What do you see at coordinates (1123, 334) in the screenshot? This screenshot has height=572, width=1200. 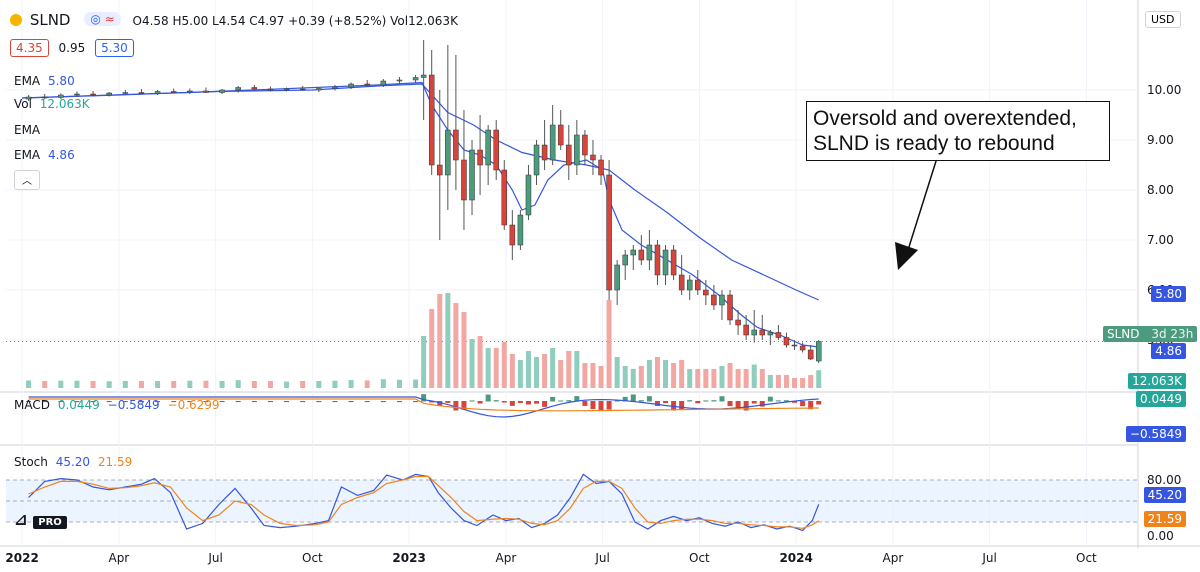 I see `symbol-tag-label: SLND` at bounding box center [1123, 334].